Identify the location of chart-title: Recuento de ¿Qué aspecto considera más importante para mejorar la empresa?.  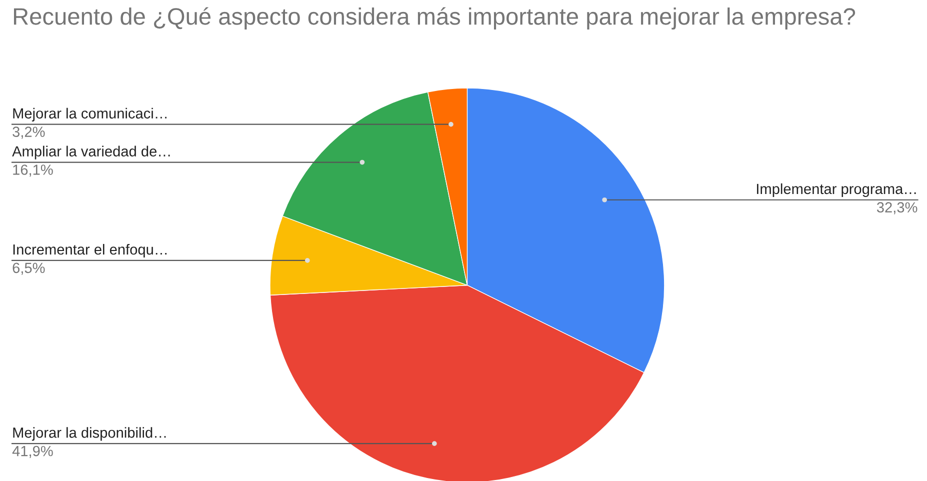
(435, 18).